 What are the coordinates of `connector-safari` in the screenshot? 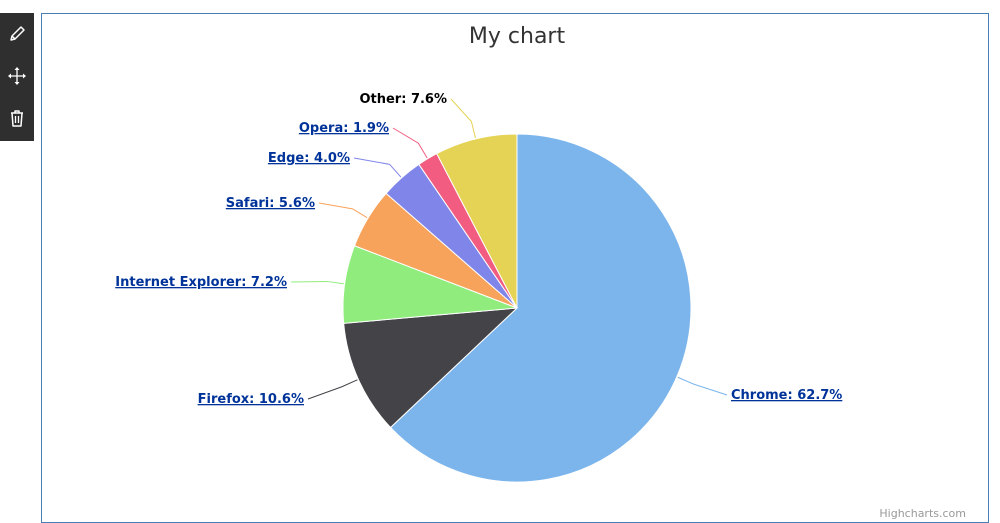 It's located at (343, 210).